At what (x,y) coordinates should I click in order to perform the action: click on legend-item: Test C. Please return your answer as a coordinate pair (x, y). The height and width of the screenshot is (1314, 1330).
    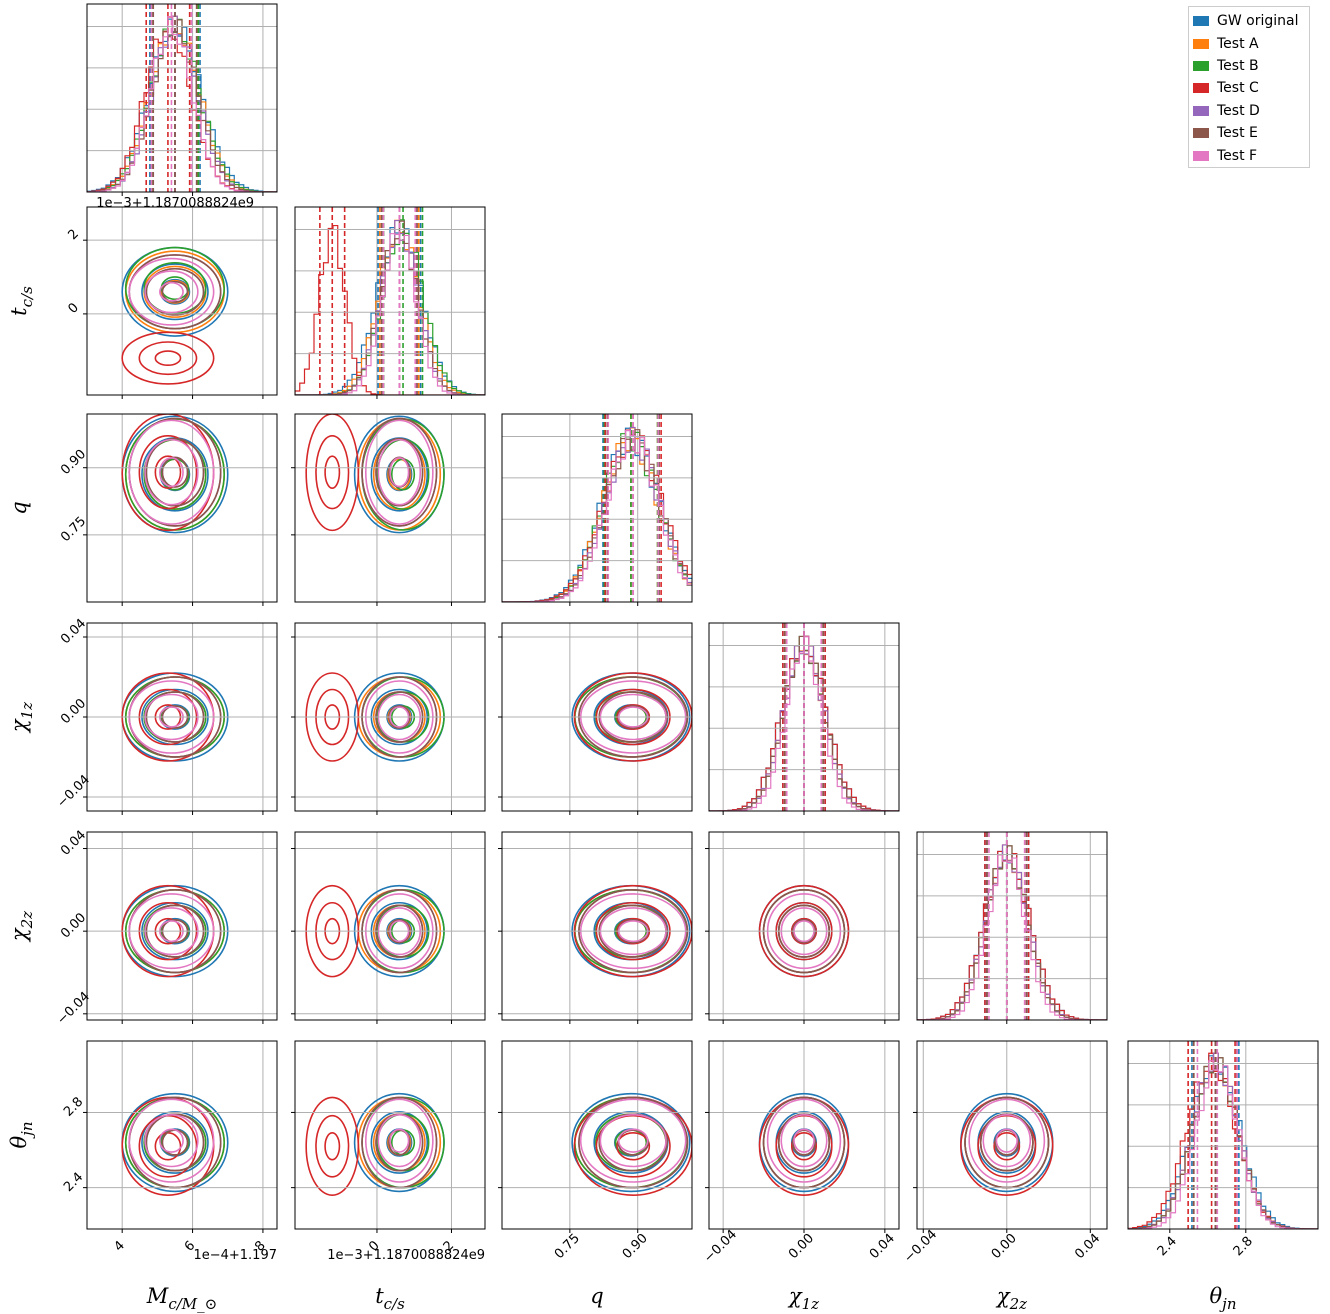
    Looking at the image, I should click on (1249, 88).